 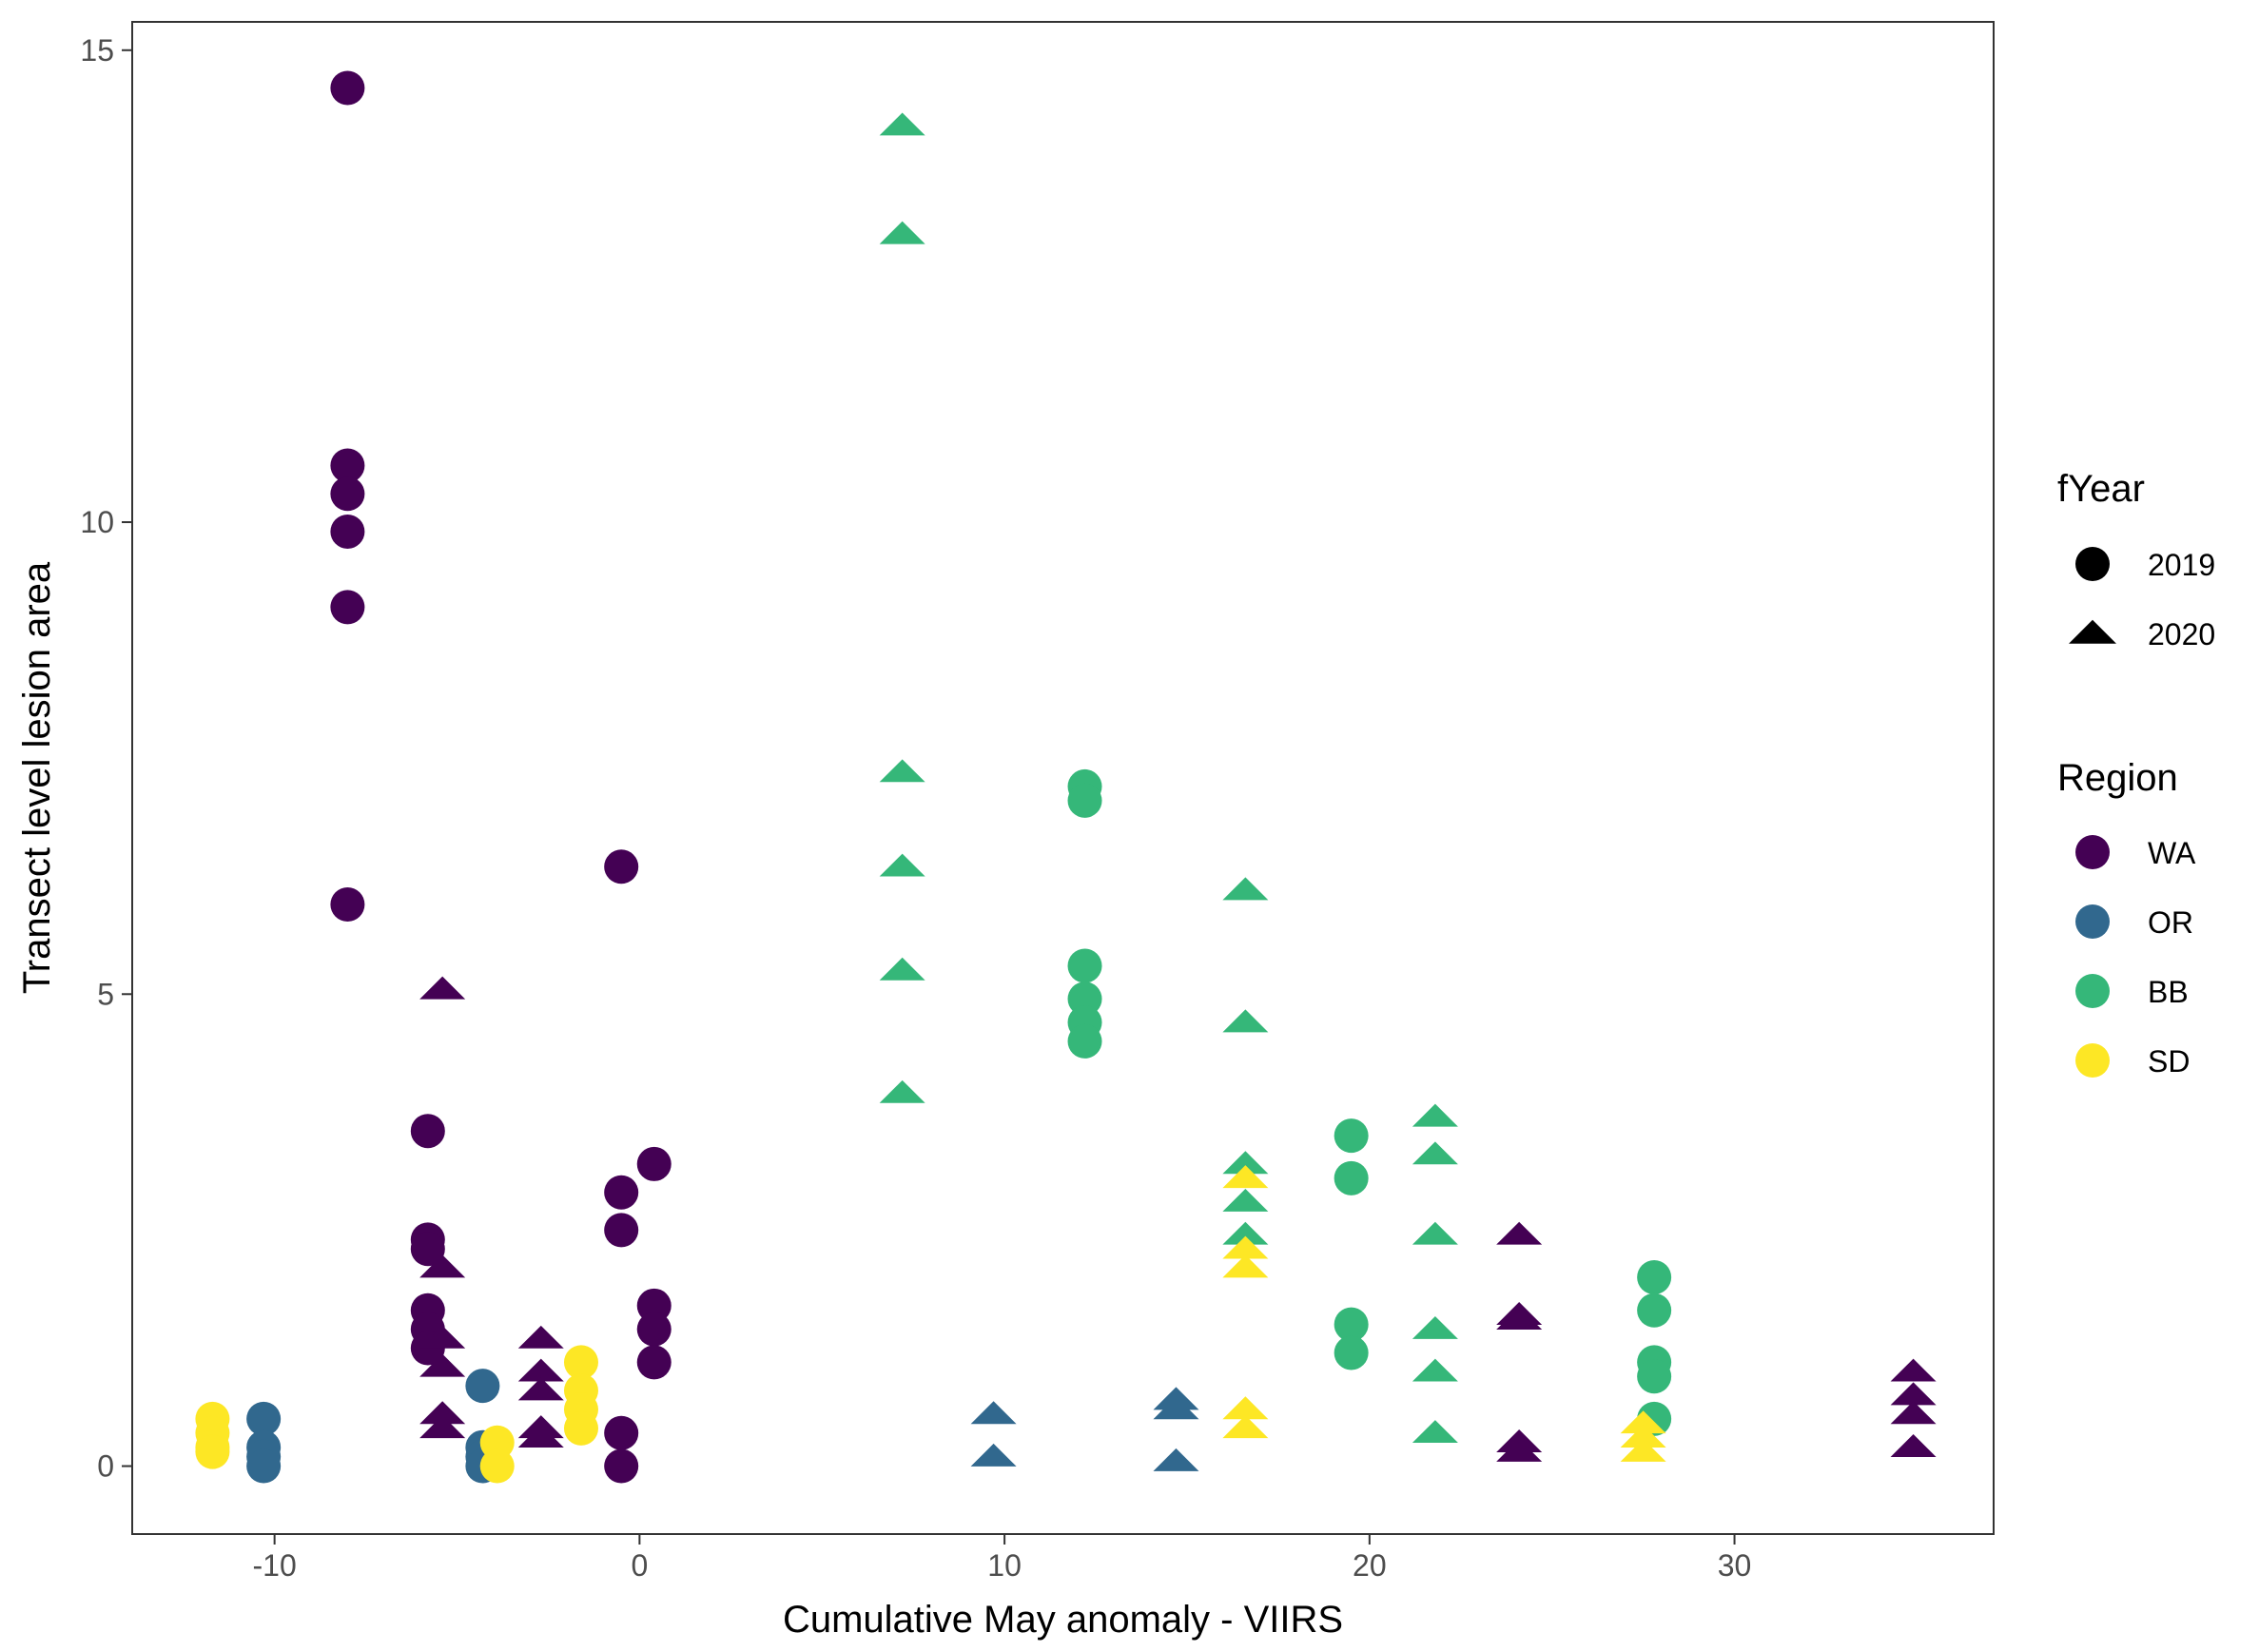 What do you see at coordinates (2092, 991) in the screenshot?
I see `legend-key-bb` at bounding box center [2092, 991].